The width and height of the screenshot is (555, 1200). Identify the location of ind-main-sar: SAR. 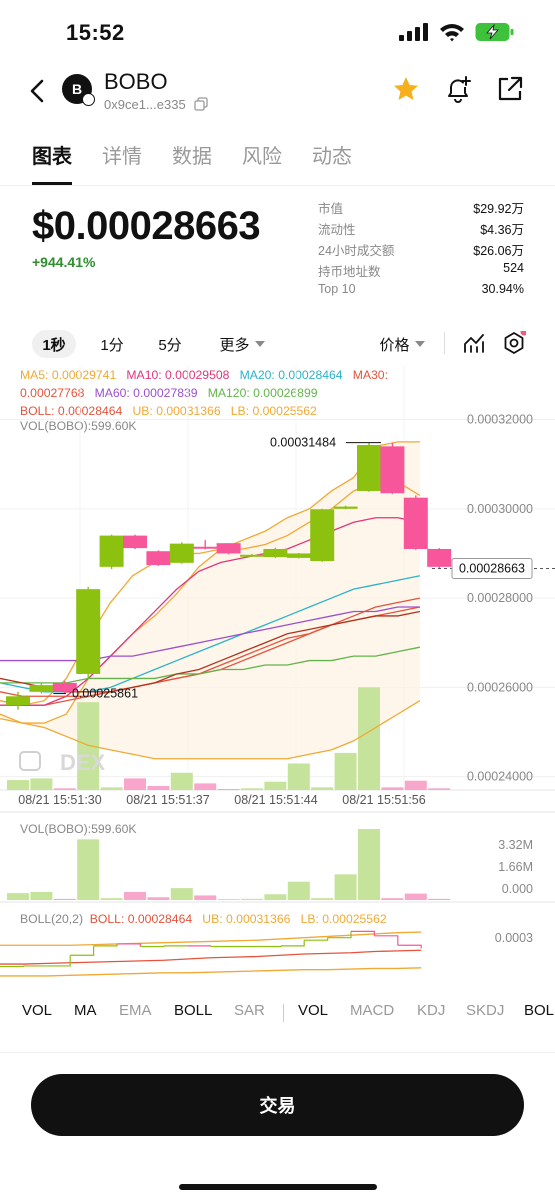
(249, 1010).